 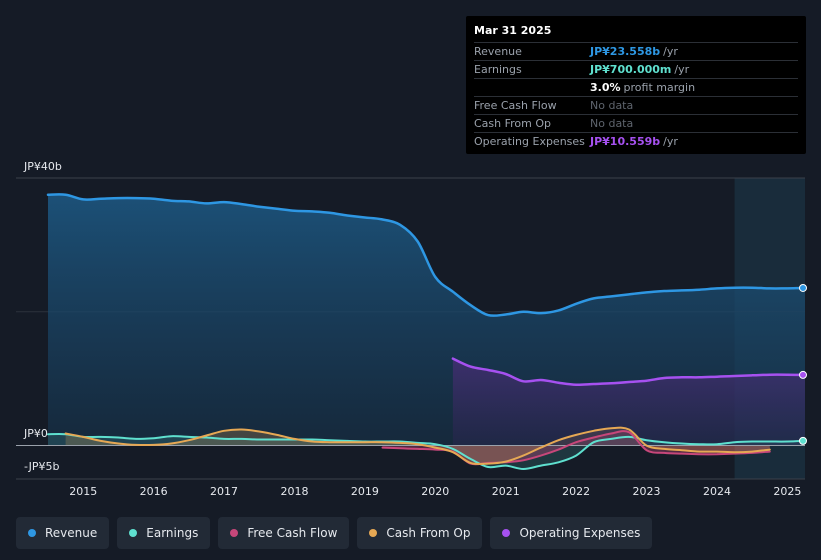 What do you see at coordinates (365, 491) in the screenshot?
I see `x-tick-label: 2019` at bounding box center [365, 491].